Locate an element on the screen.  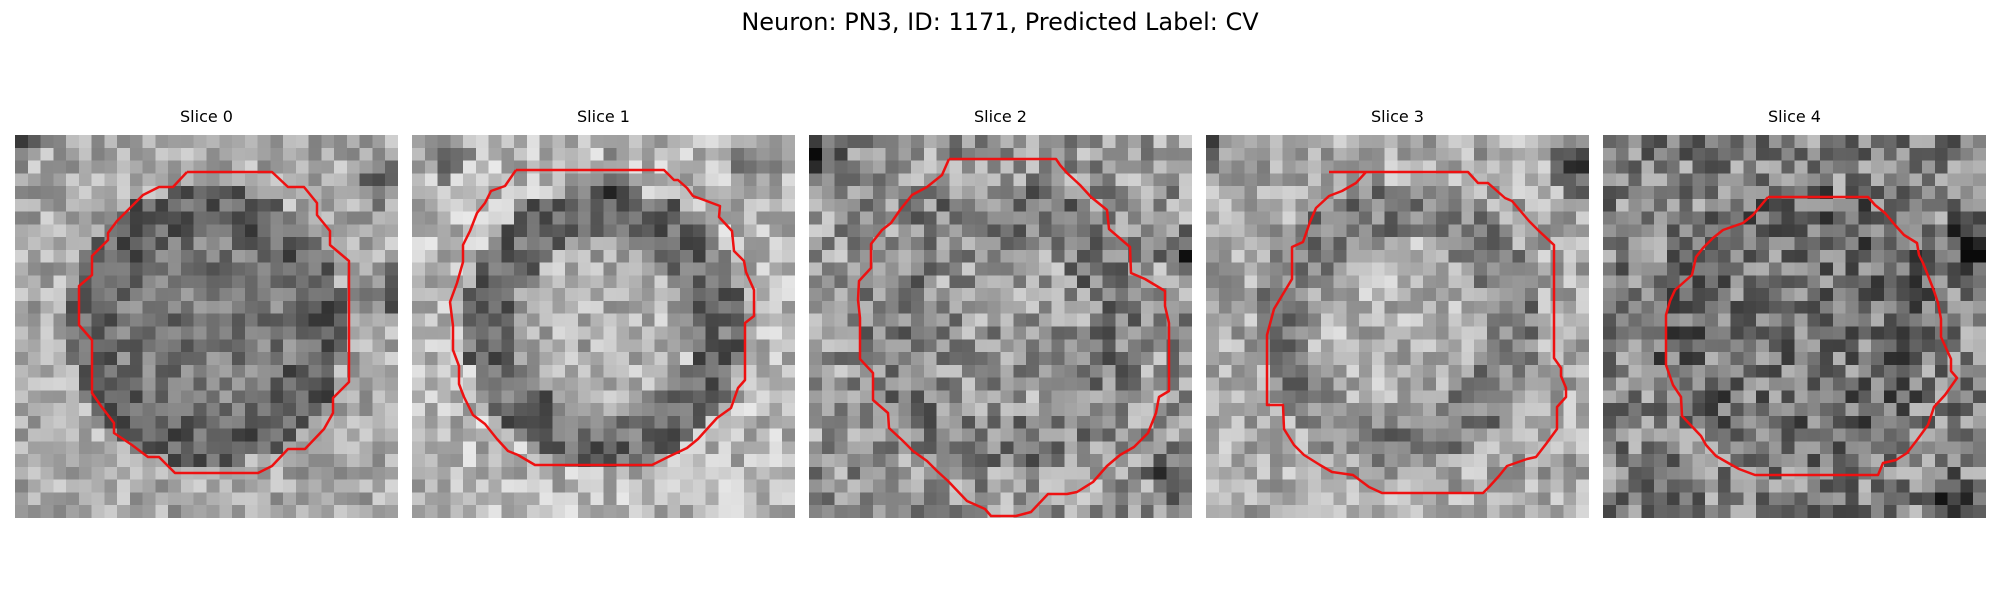
slice-panel-3: Slice 3 is located at coordinates (1397, 316).